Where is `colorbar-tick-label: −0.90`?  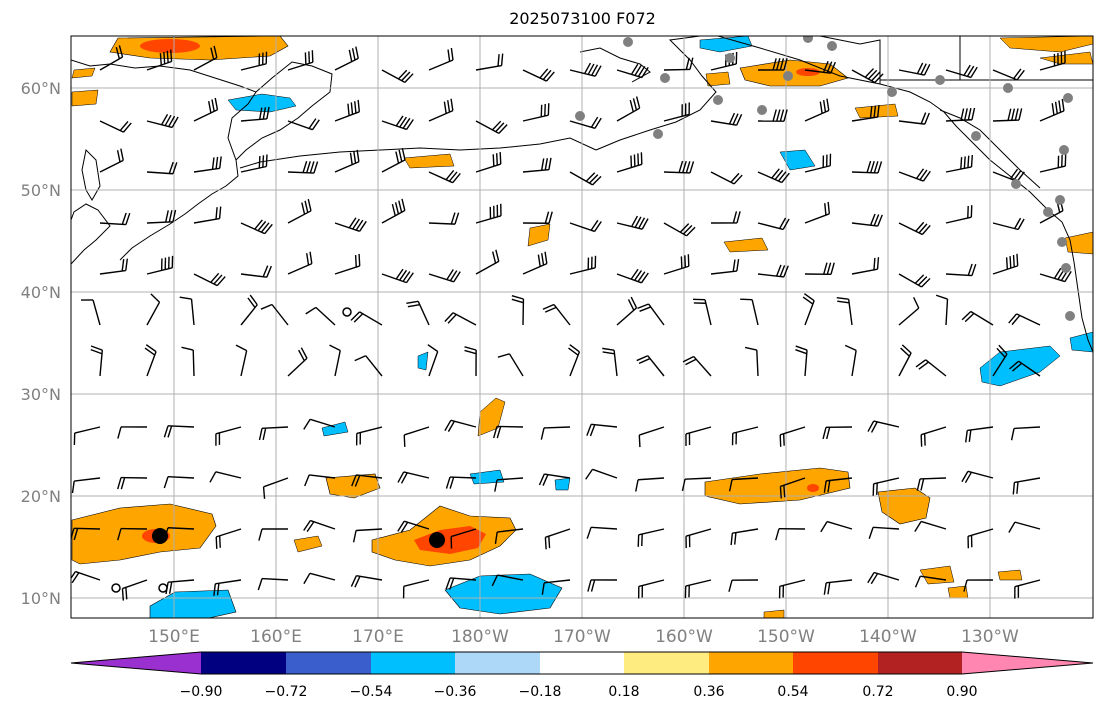 colorbar-tick-label: −0.90 is located at coordinates (201, 692).